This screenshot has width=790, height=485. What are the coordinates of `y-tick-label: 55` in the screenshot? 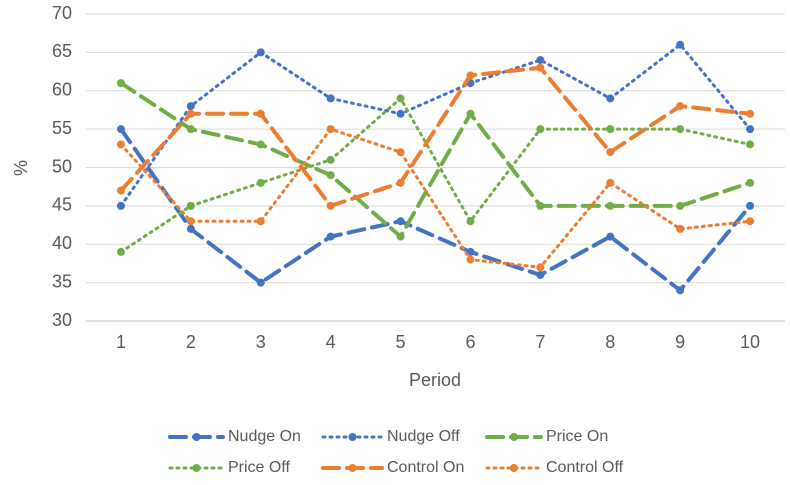 It's located at (62, 128).